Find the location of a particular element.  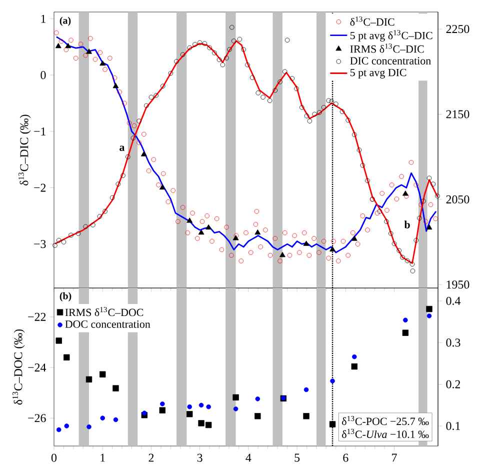

y2-tick-label: 0.2 is located at coordinates (453, 384).